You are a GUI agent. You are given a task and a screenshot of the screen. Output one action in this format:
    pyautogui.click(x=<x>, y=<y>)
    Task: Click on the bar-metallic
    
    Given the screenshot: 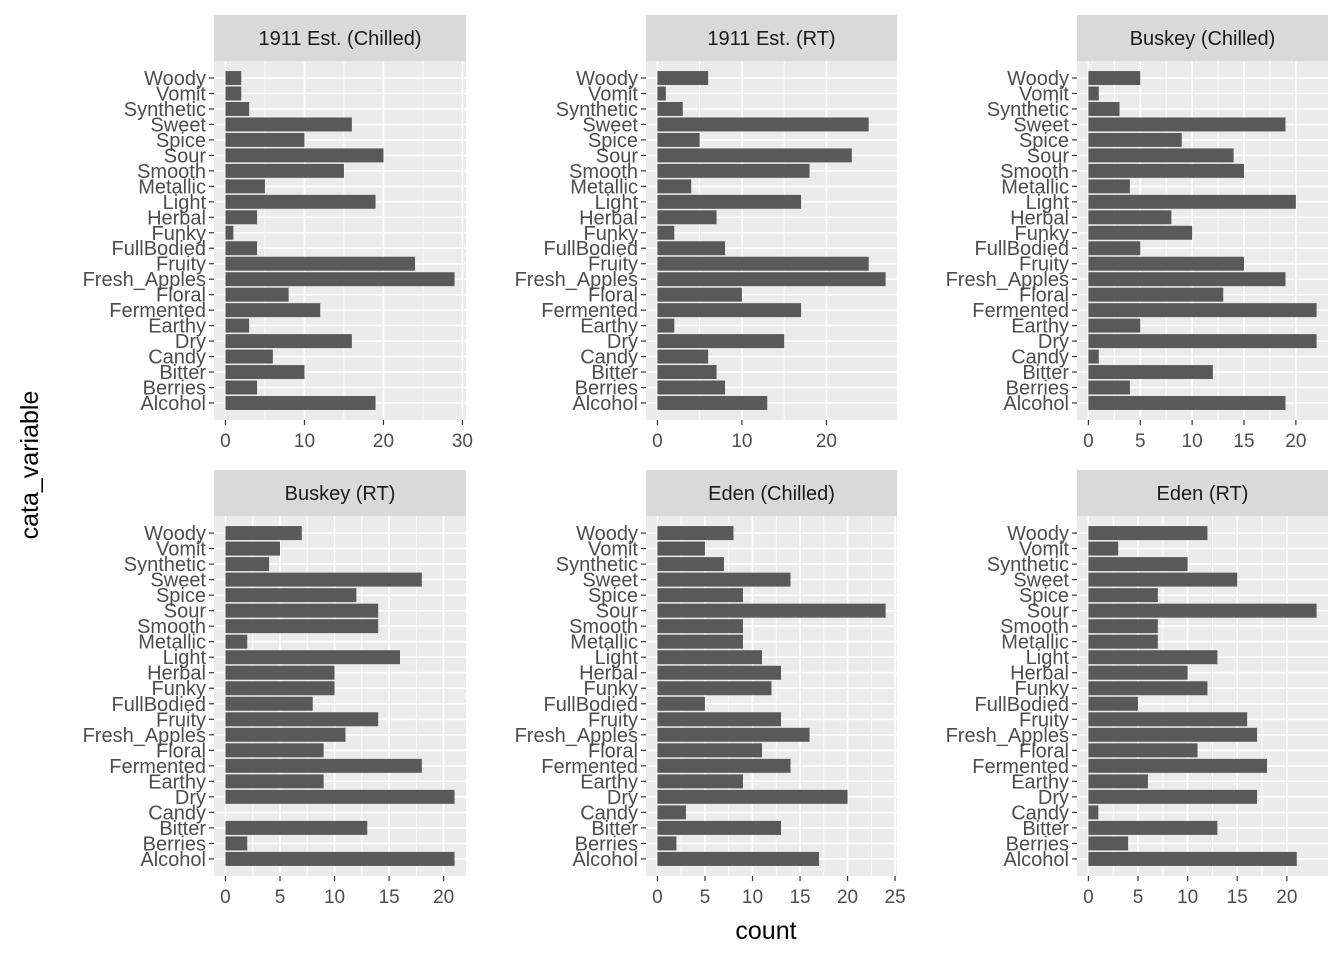 What is the action you would take?
    pyautogui.click(x=245, y=186)
    